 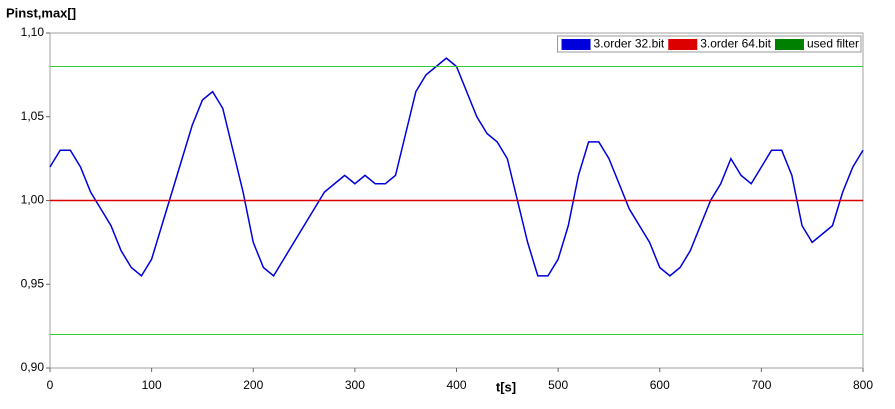 What do you see at coordinates (33, 200) in the screenshot?
I see `y-tick-label: 1,00` at bounding box center [33, 200].